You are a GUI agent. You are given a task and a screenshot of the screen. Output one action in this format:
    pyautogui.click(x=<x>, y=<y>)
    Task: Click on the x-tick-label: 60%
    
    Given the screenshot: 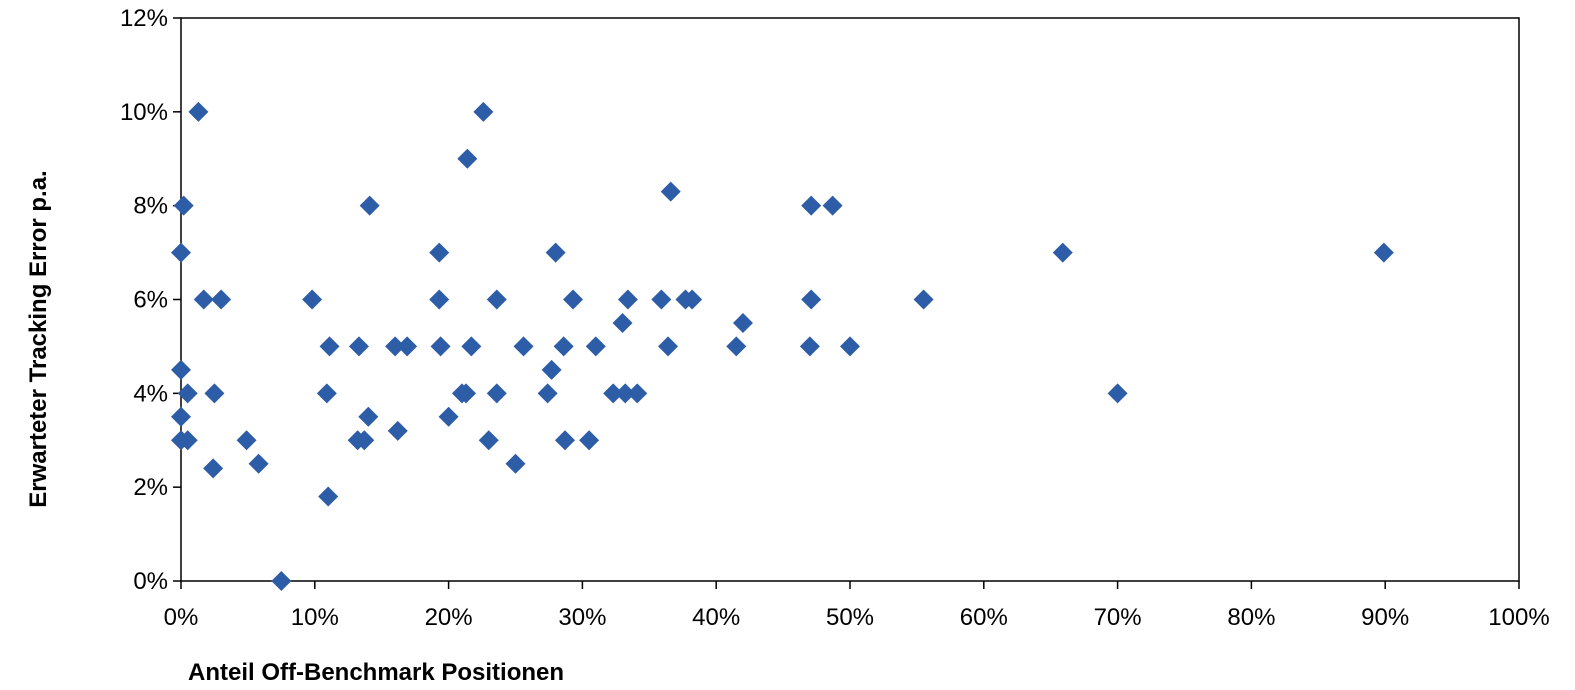 What is the action you would take?
    pyautogui.click(x=984, y=617)
    